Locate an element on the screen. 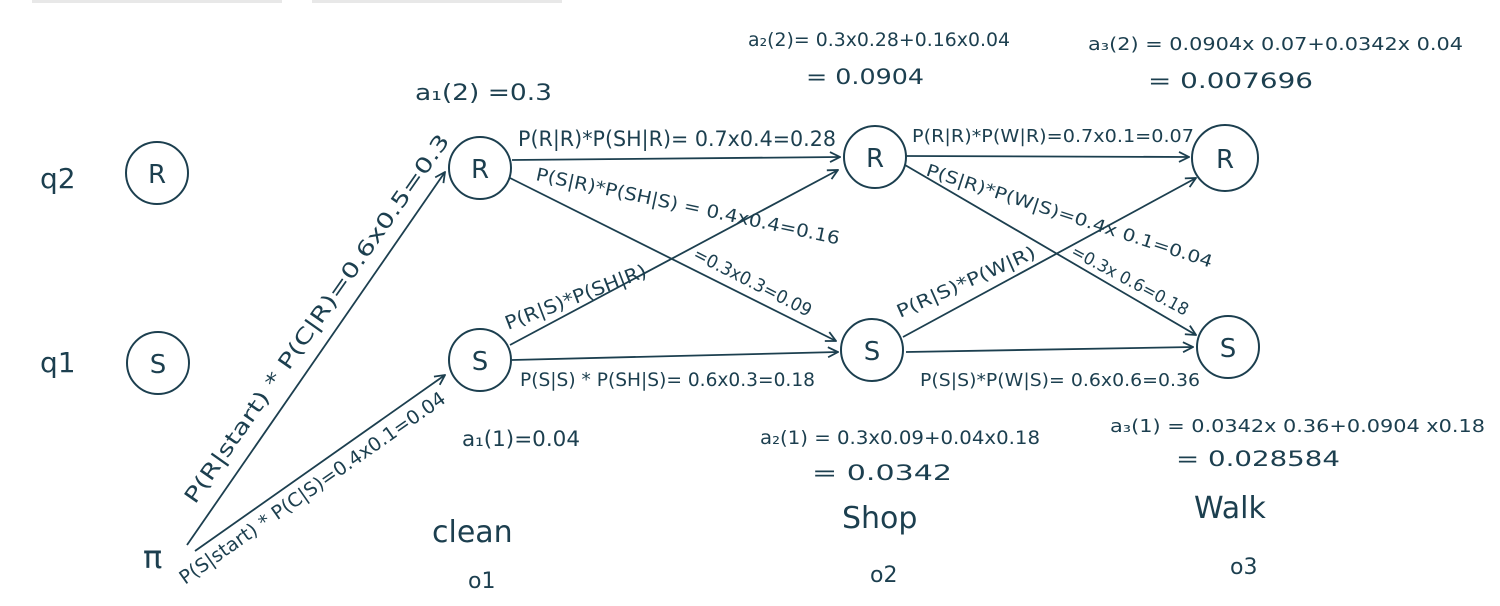 The width and height of the screenshot is (1500, 606). node-r-t1-label: R is located at coordinates (480, 170).